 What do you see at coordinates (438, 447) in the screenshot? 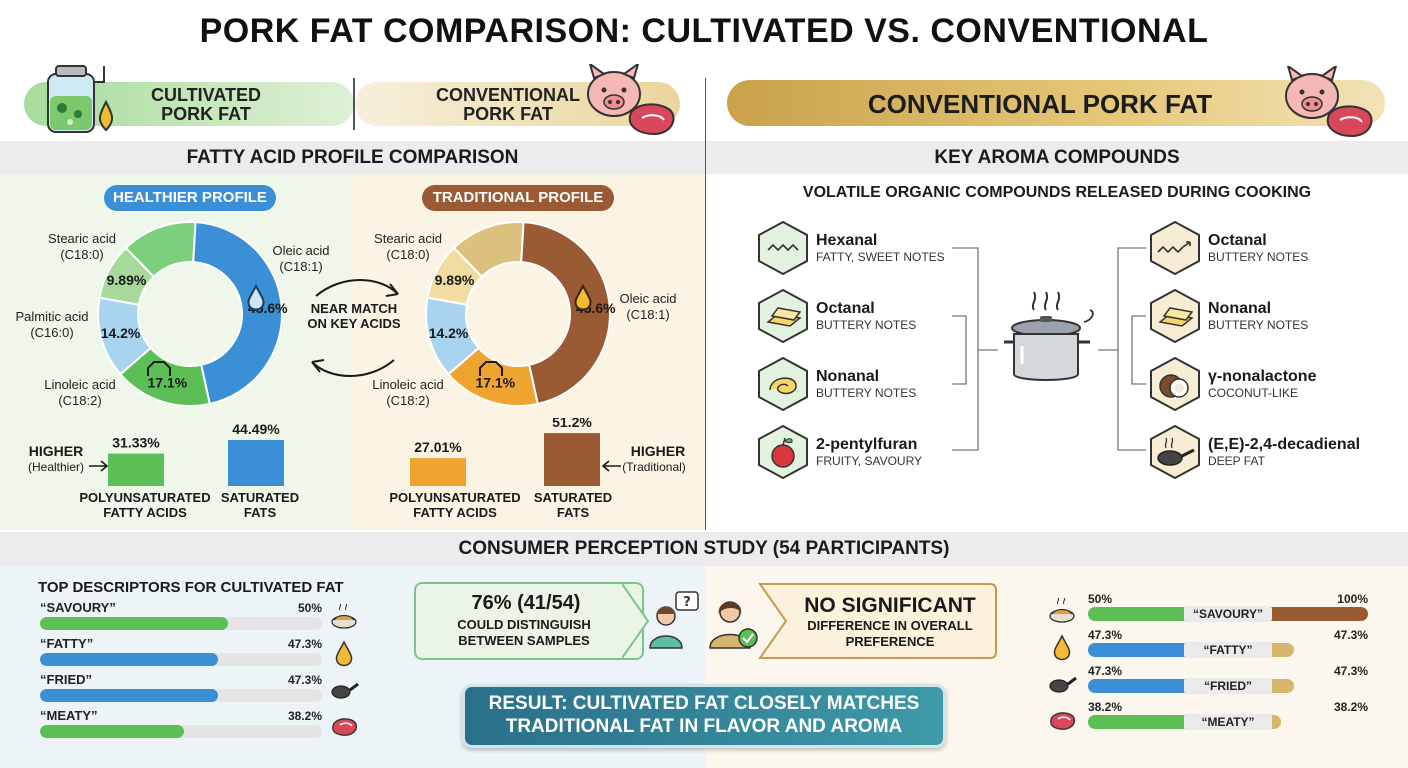
I see `fat-bar-value: 27.01%` at bounding box center [438, 447].